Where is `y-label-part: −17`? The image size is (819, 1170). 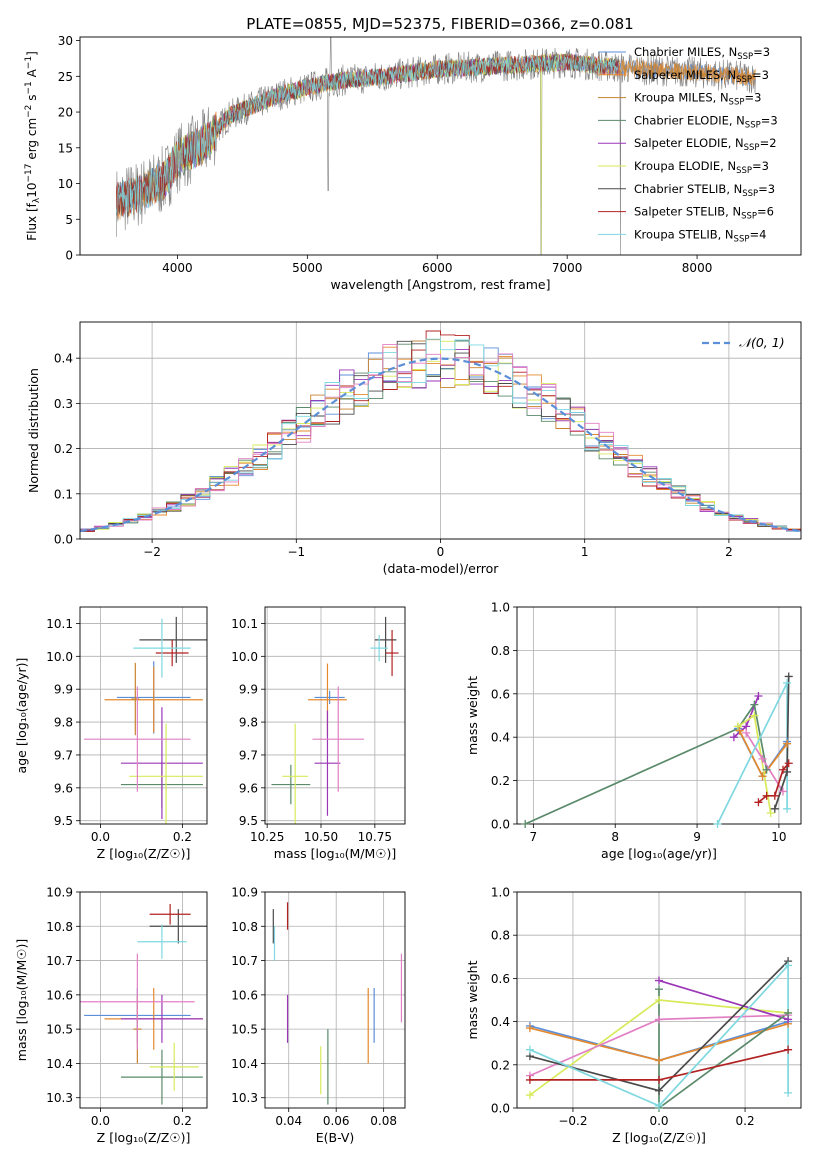 y-label-part: −17 is located at coordinates (29, 173).